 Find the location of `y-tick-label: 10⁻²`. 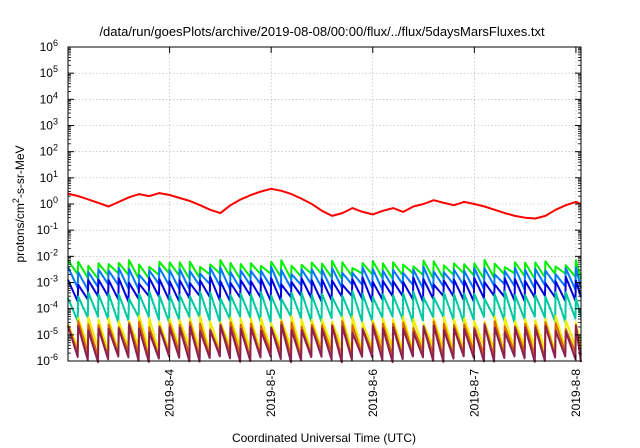

y-tick-label: 10⁻² is located at coordinates (47, 255).